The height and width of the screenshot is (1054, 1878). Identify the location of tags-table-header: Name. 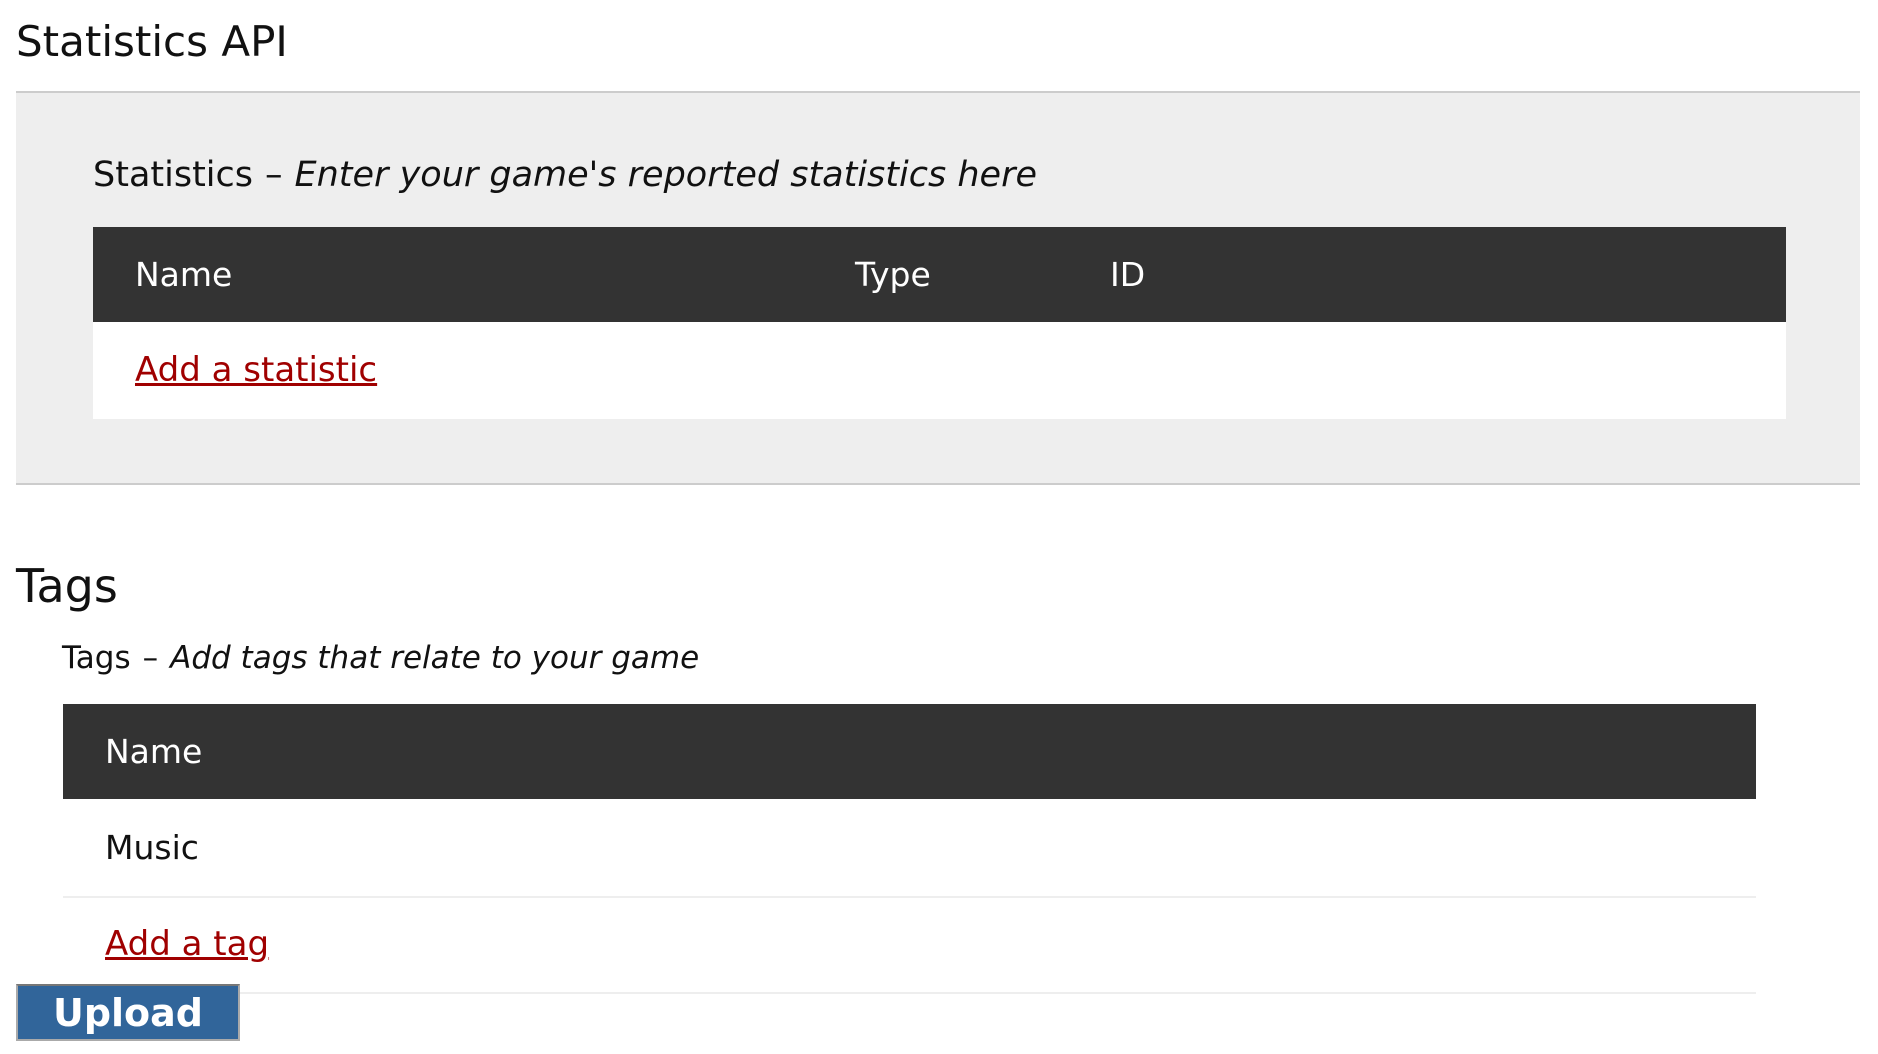
(909, 751).